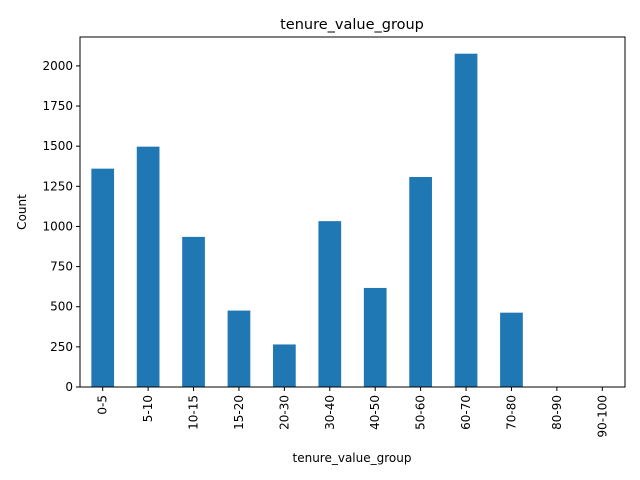 Image resolution: width=640 pixels, height=480 pixels. I want to click on x-tick-label: 90-100, so click(602, 416).